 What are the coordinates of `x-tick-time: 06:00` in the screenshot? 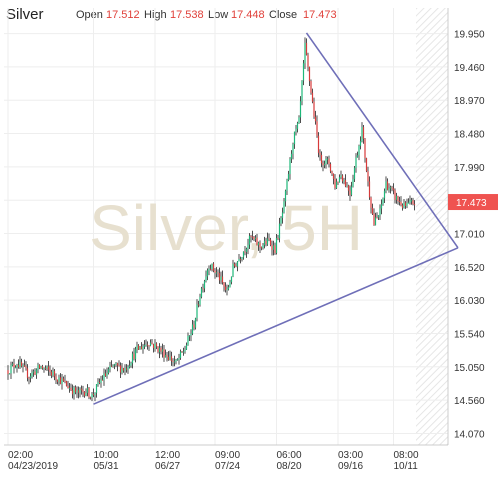 It's located at (289, 455).